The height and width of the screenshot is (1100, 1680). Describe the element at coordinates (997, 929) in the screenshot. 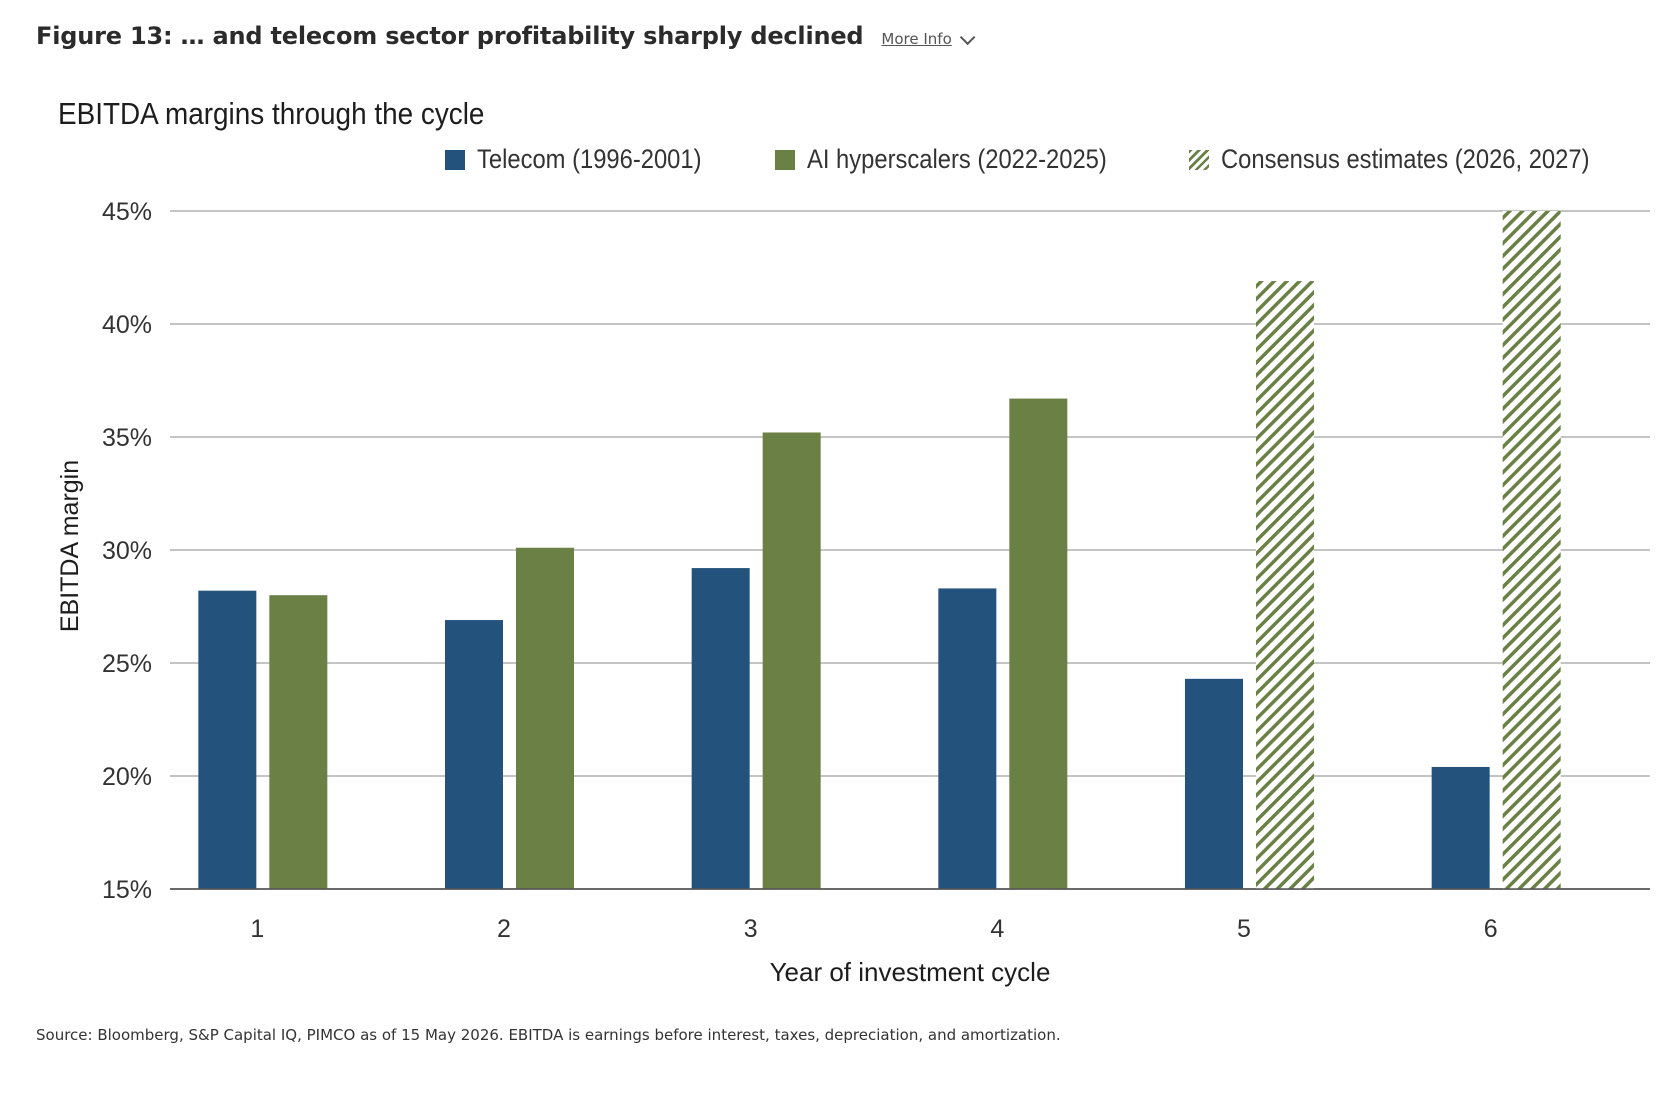

I see `x-tick-label: 4` at that location.